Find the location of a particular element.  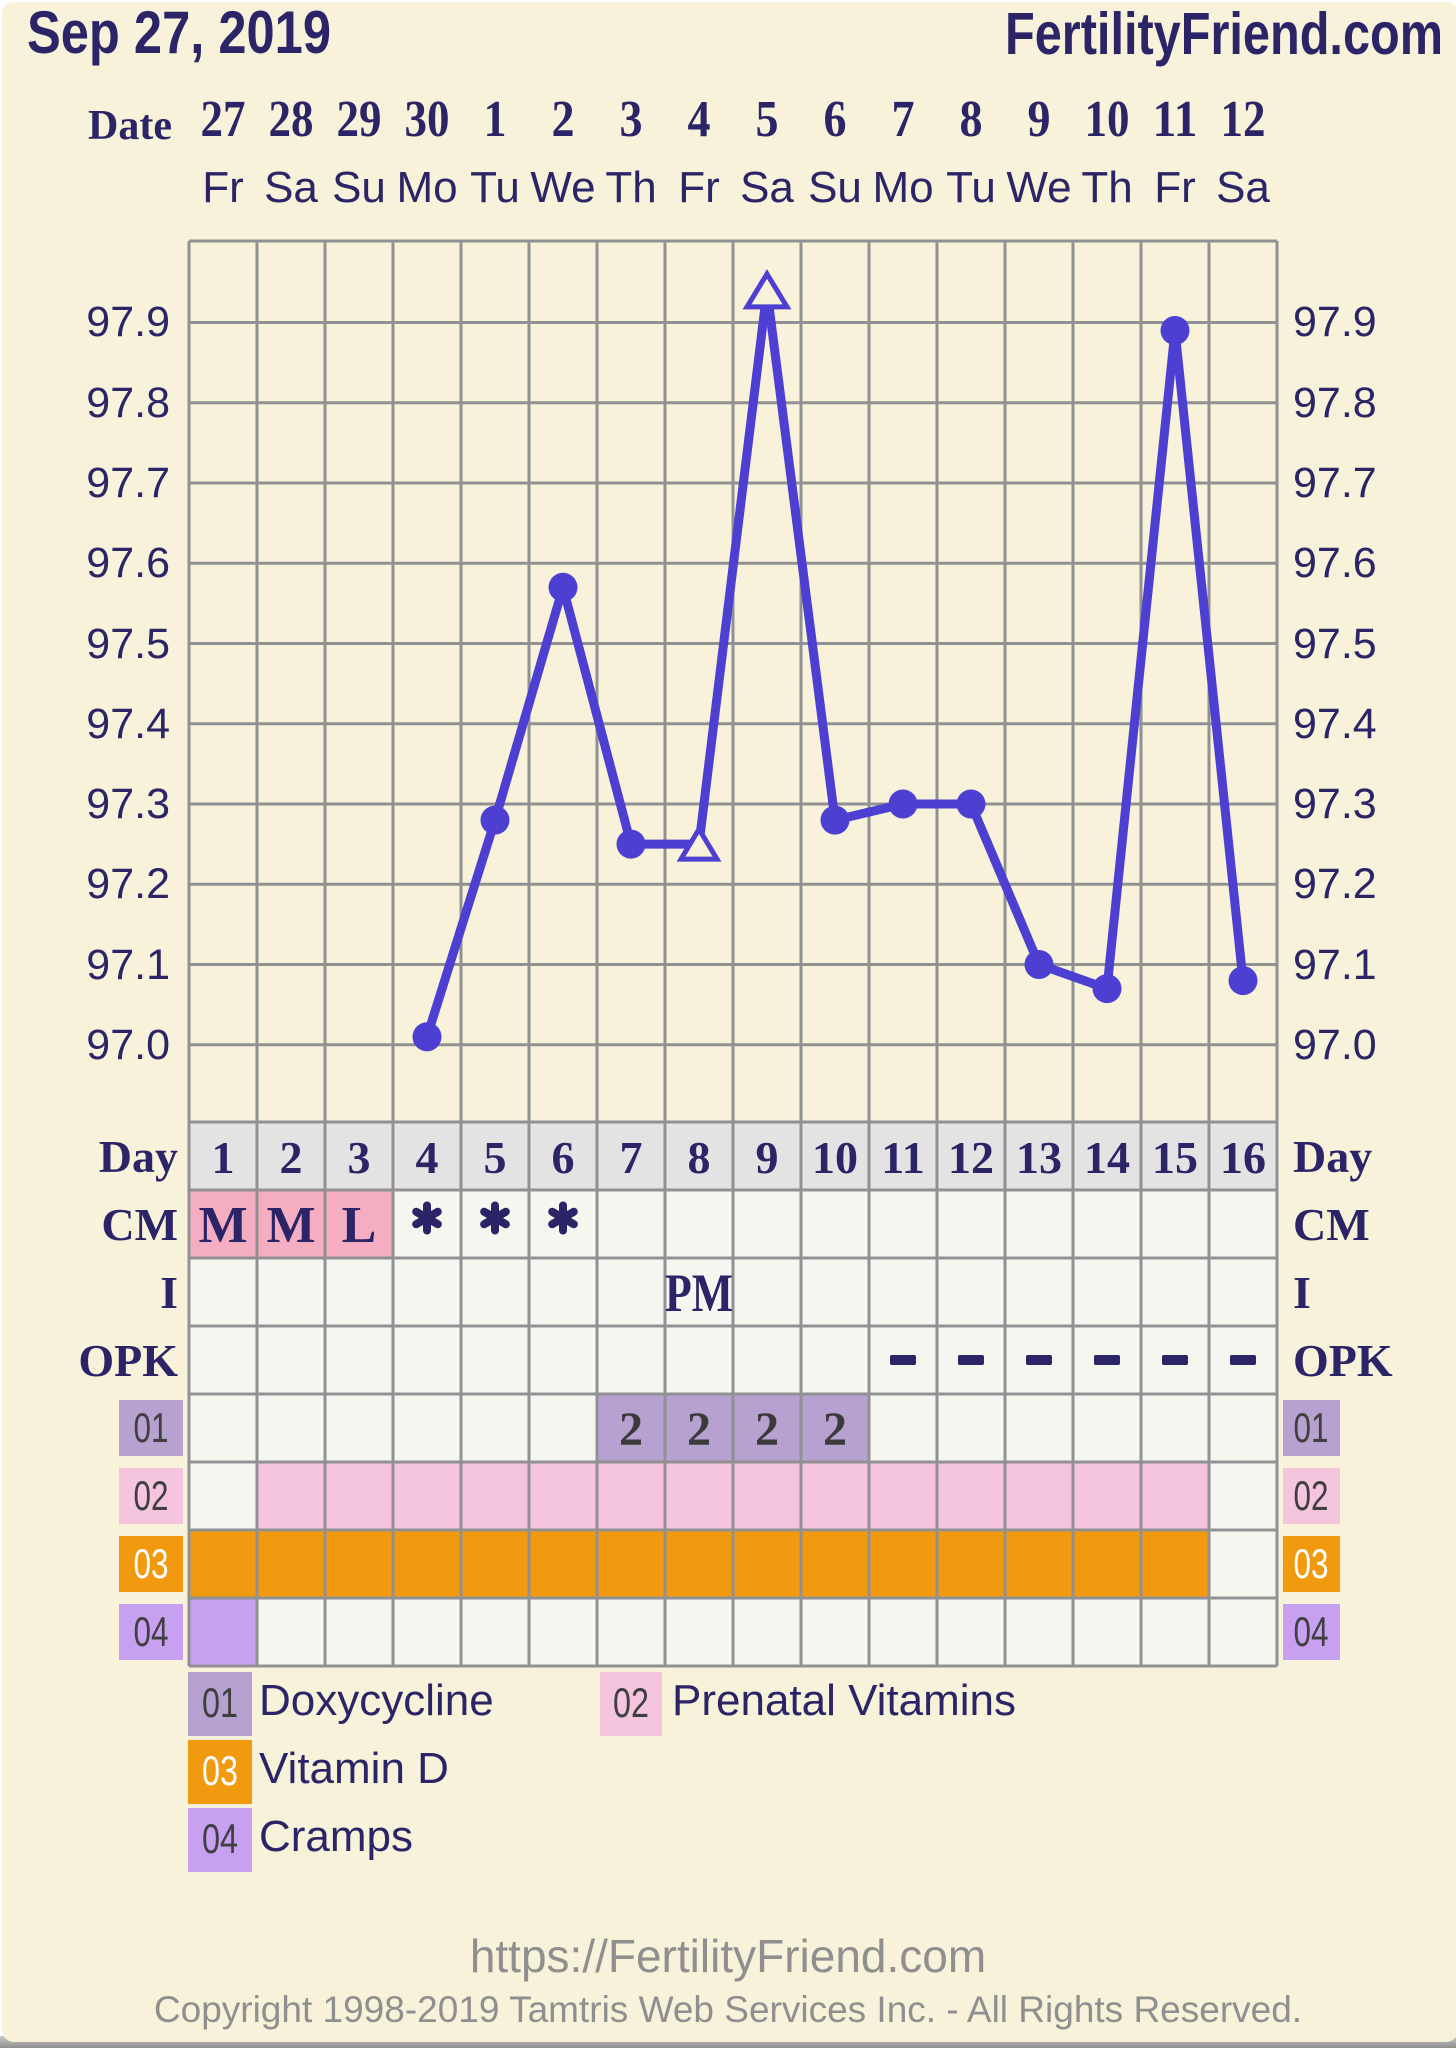

svg-text: 97.3 is located at coordinates (128, 804).